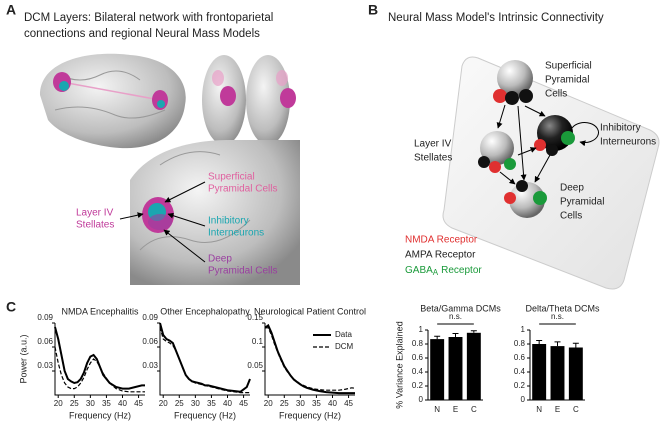 Image resolution: width=670 pixels, height=434 pixels. Describe the element at coordinates (440, 255) in the screenshot. I see `receptor-label: AMPA Receptor` at that location.